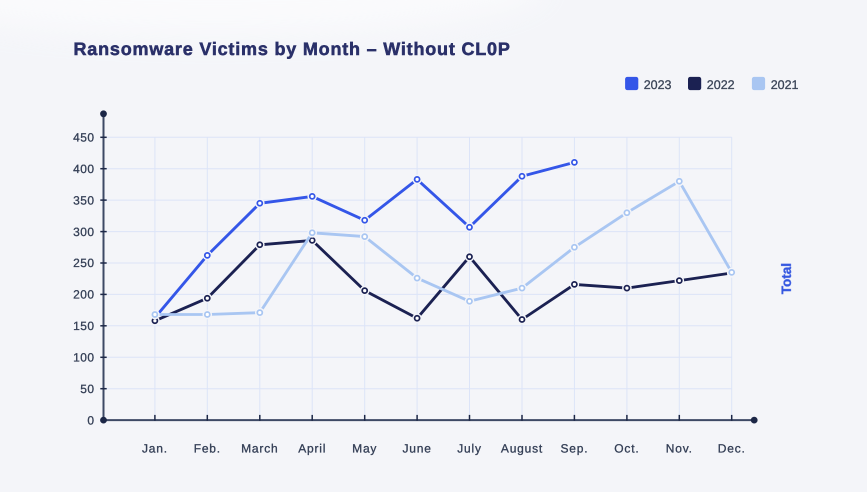 The height and width of the screenshot is (492, 867). I want to click on svg-text: 100, so click(84, 358).